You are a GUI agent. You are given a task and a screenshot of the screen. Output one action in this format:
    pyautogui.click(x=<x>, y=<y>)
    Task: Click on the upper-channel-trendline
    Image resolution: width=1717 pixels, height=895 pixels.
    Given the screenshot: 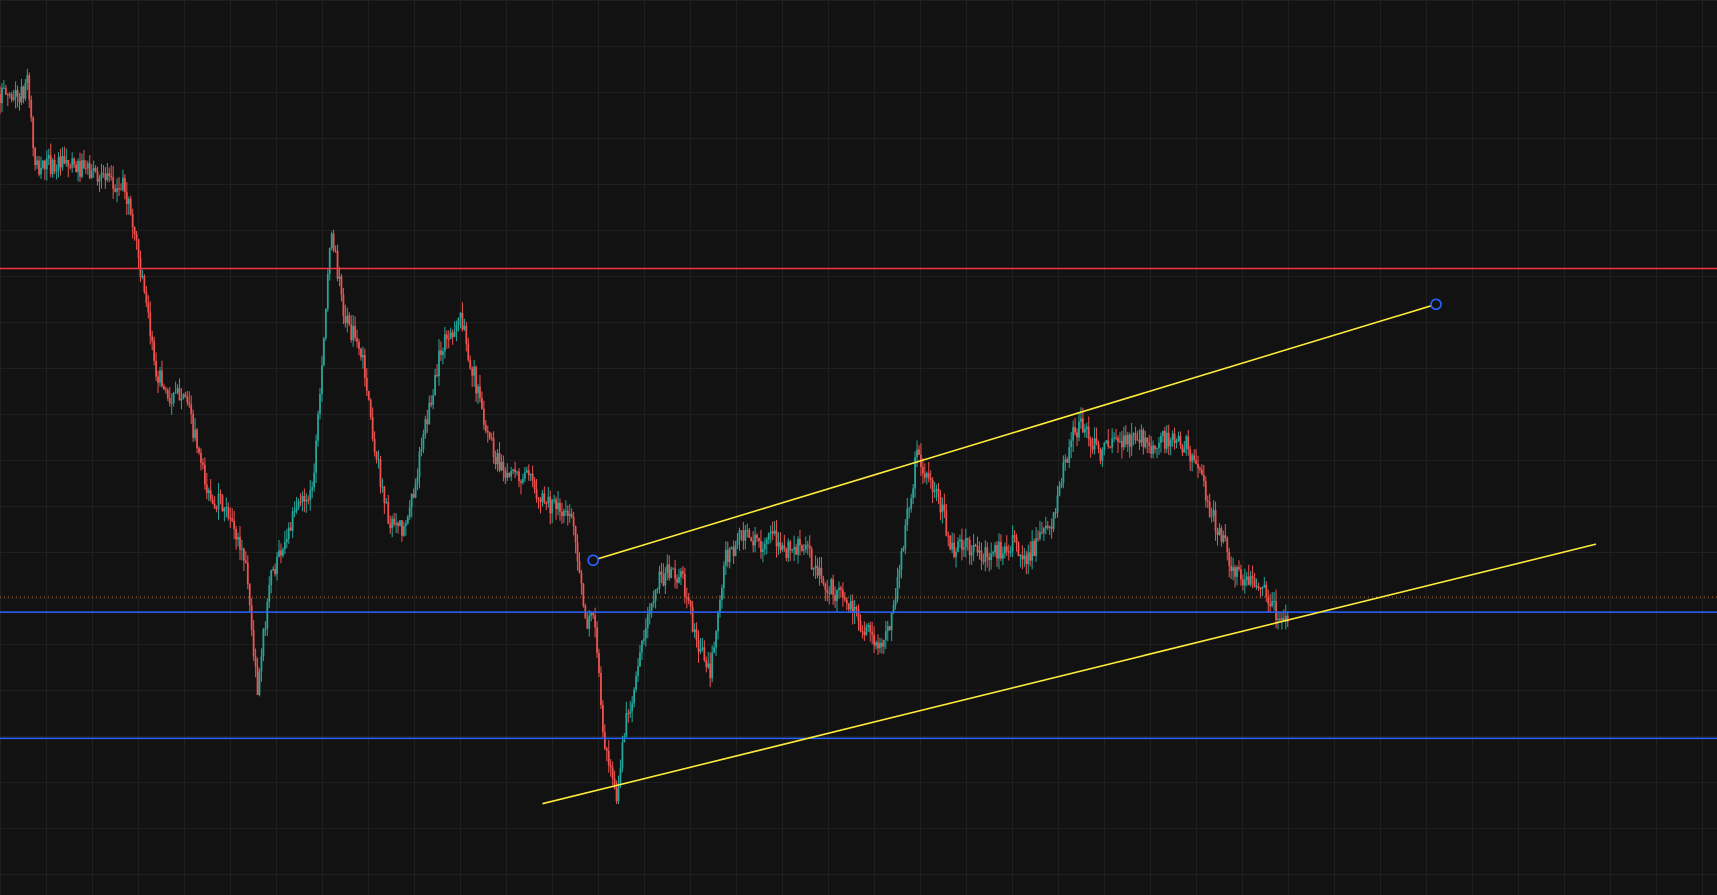 What is the action you would take?
    pyautogui.click(x=1014, y=432)
    